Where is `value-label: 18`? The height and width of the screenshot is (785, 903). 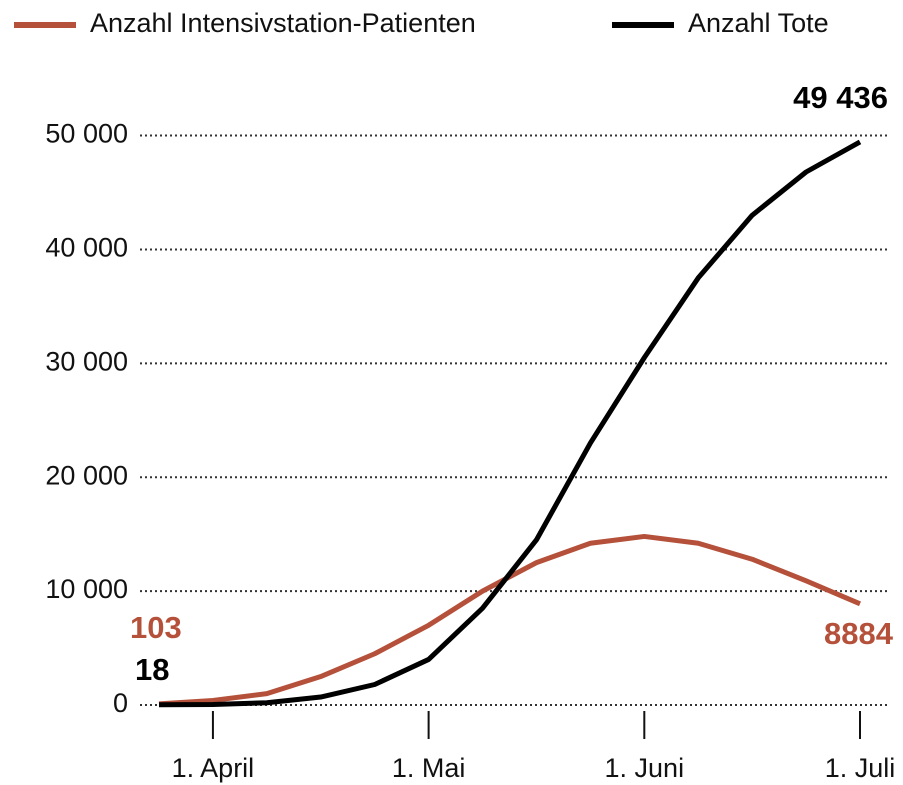
value-label: 18 is located at coordinates (152, 669).